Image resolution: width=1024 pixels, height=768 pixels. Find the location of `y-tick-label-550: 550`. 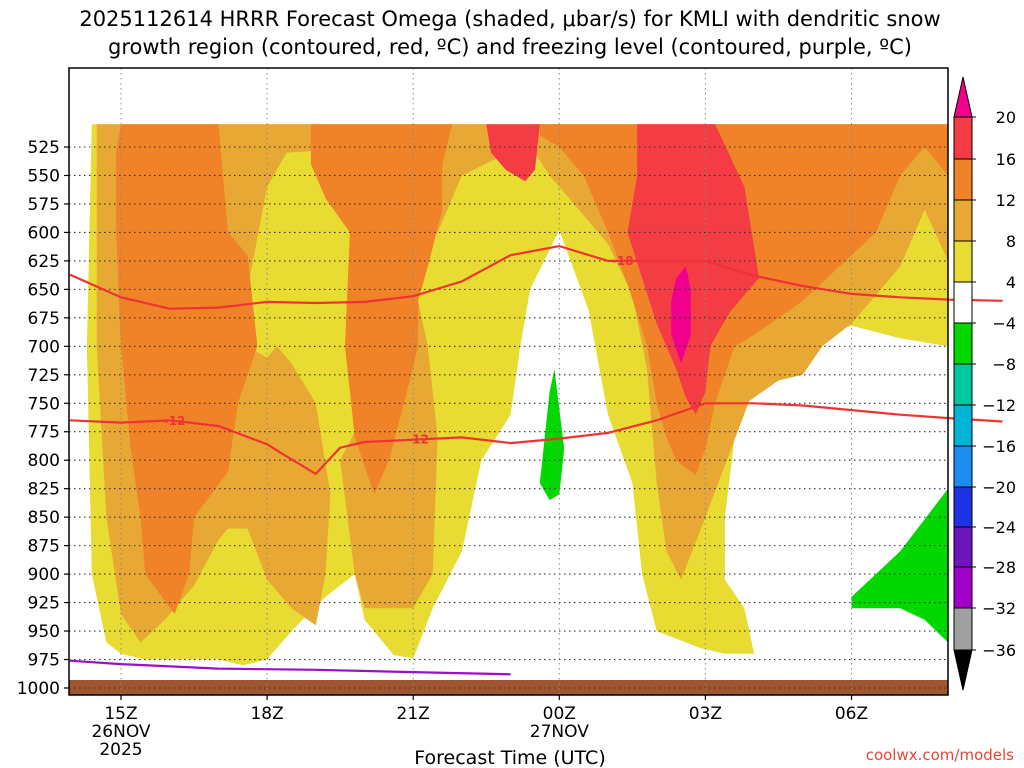

y-tick-label-550: 550 is located at coordinates (44, 176).